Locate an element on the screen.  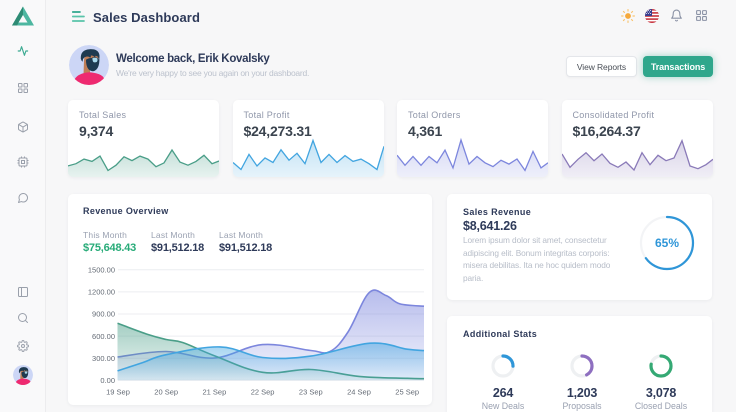
svg-text: 900.00 is located at coordinates (103, 314).